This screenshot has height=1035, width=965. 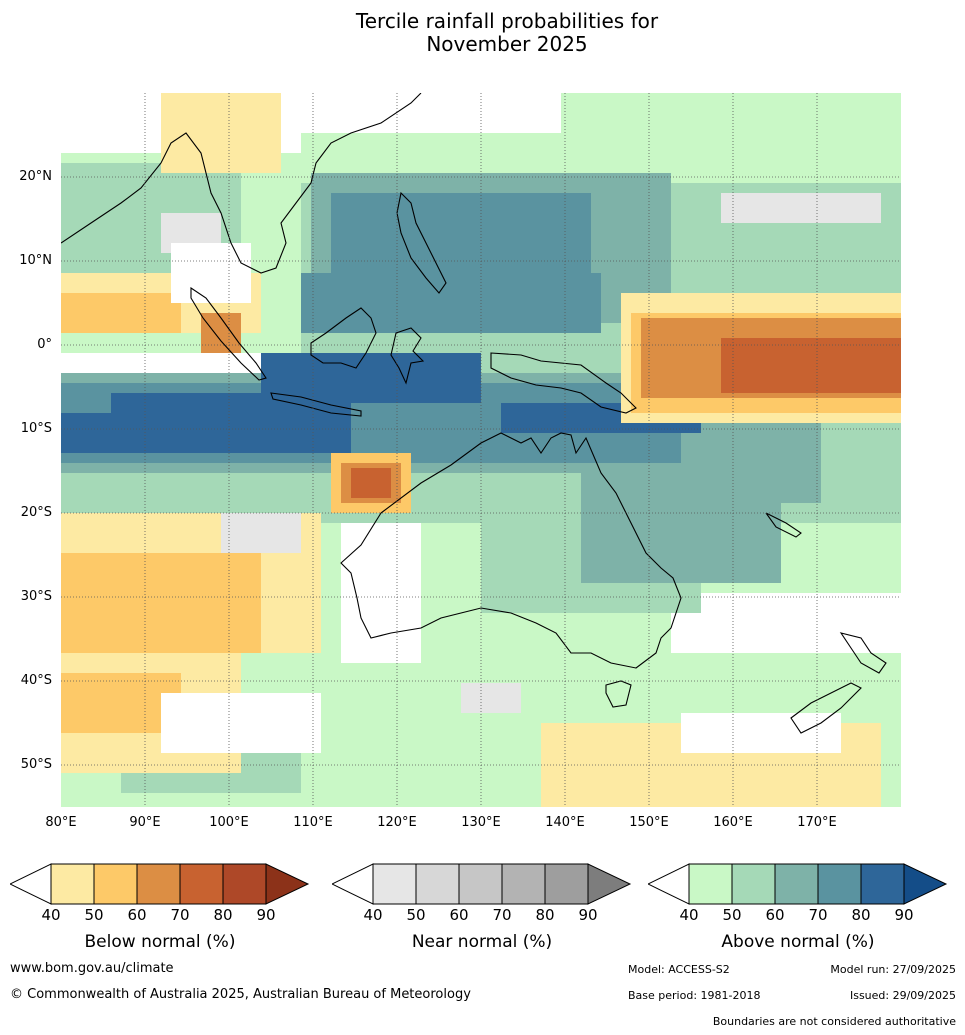 What do you see at coordinates (459, 915) in the screenshot?
I see `near-tick: 60` at bounding box center [459, 915].